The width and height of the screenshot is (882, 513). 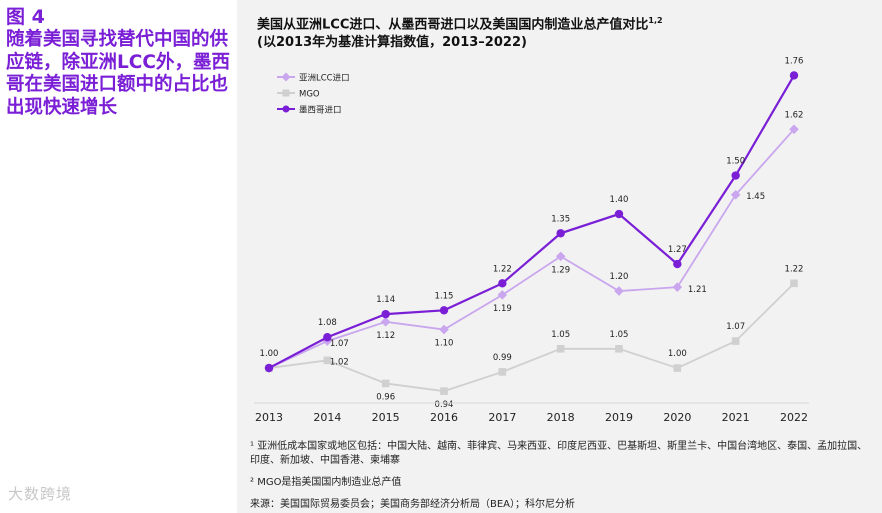 What do you see at coordinates (453, 25) in the screenshot?
I see `chart-title-text: 美国从亚洲LCC进口、从墨西哥进口以及美国国内制造业总产值对比` at bounding box center [453, 25].